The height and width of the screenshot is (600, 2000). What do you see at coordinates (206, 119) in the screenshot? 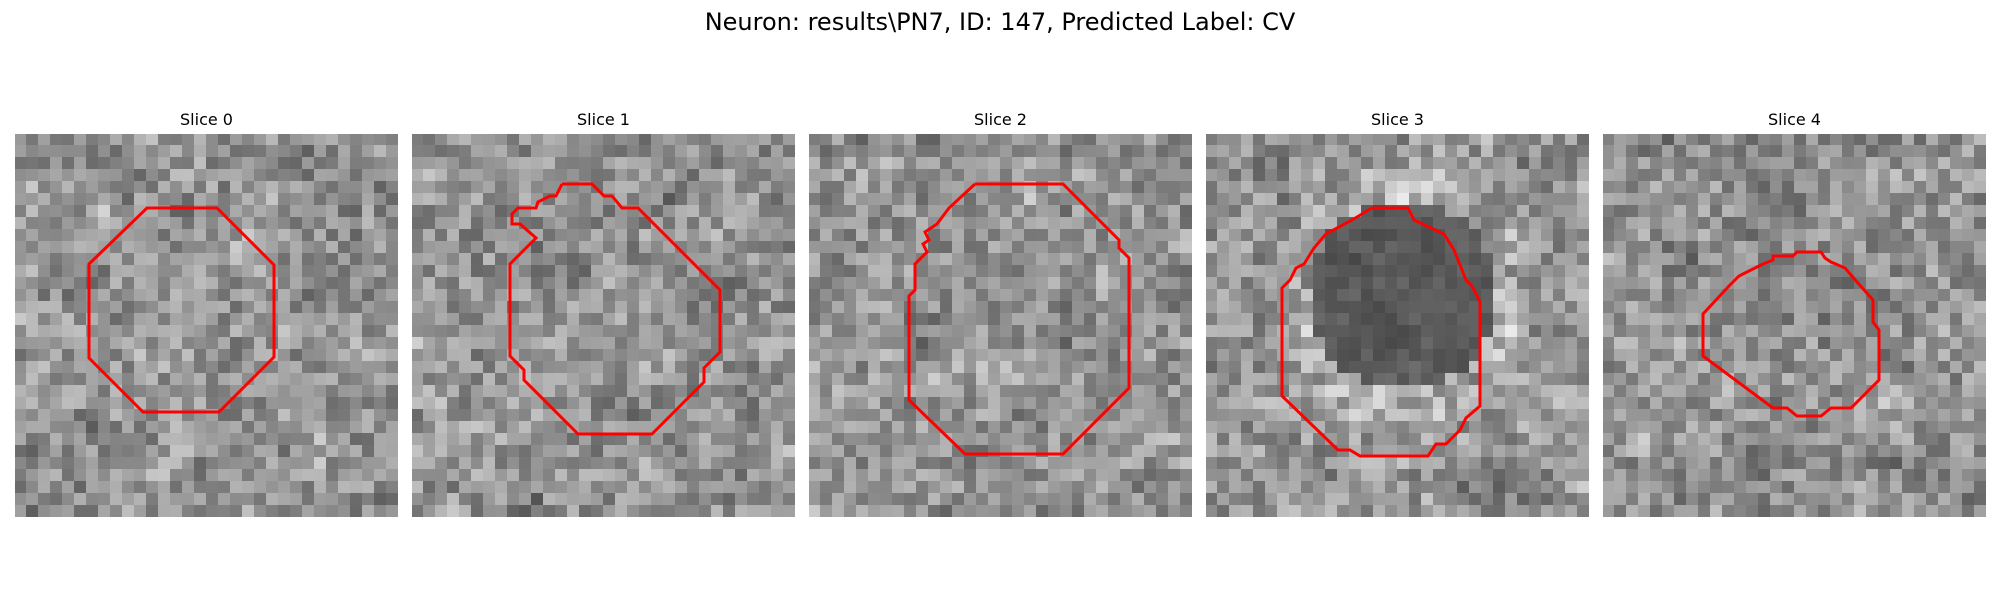
I see `slice-title: Slice 0` at bounding box center [206, 119].